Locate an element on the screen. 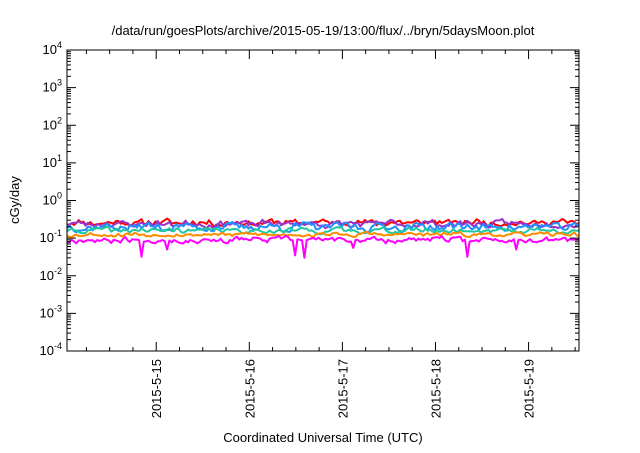 Image resolution: width=640 pixels, height=453 pixels. y-axis-label: cGy/day is located at coordinates (14, 200).